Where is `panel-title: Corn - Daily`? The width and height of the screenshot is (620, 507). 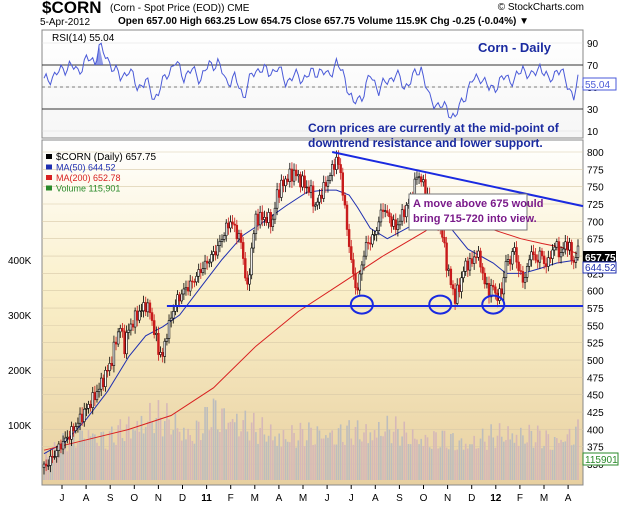
panel-title: Corn - Daily is located at coordinates (515, 47).